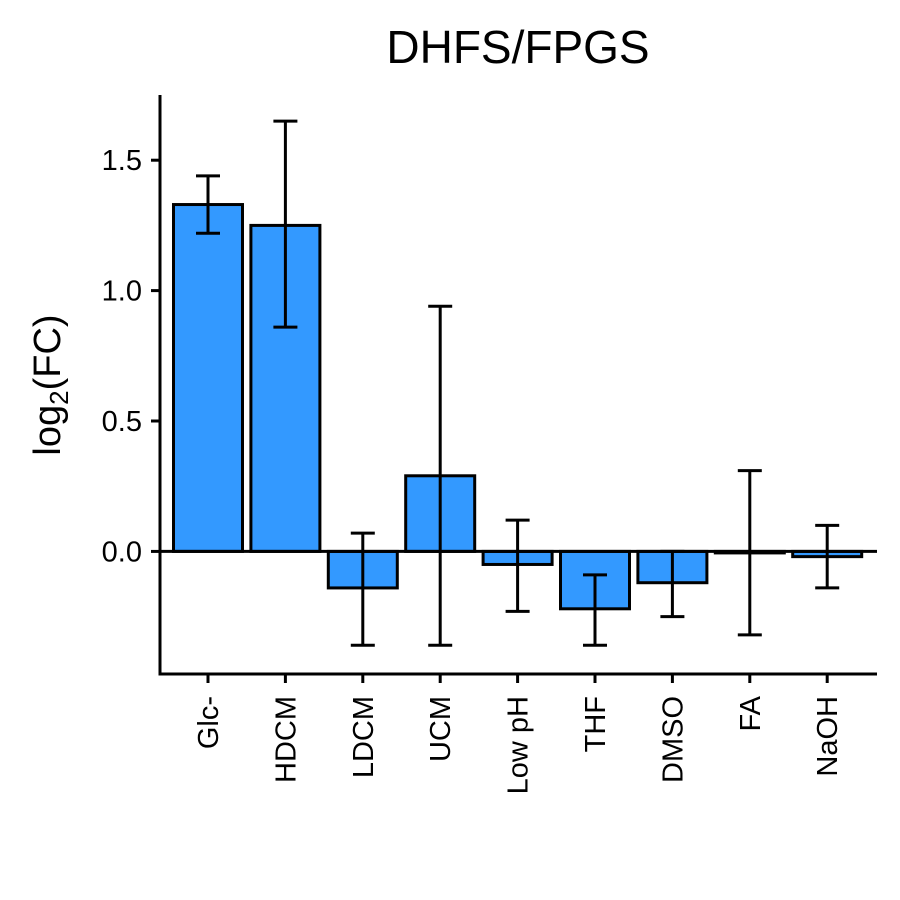 The width and height of the screenshot is (900, 900). What do you see at coordinates (828, 736) in the screenshot?
I see `x-tick-label: NaOH` at bounding box center [828, 736].